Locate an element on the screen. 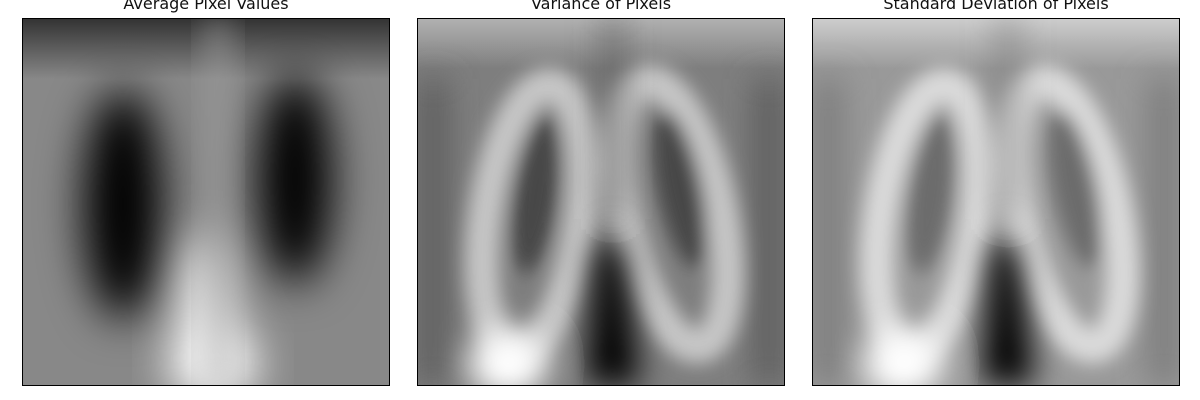  heatmap-mean-right-lobe is located at coordinates (295, 179).